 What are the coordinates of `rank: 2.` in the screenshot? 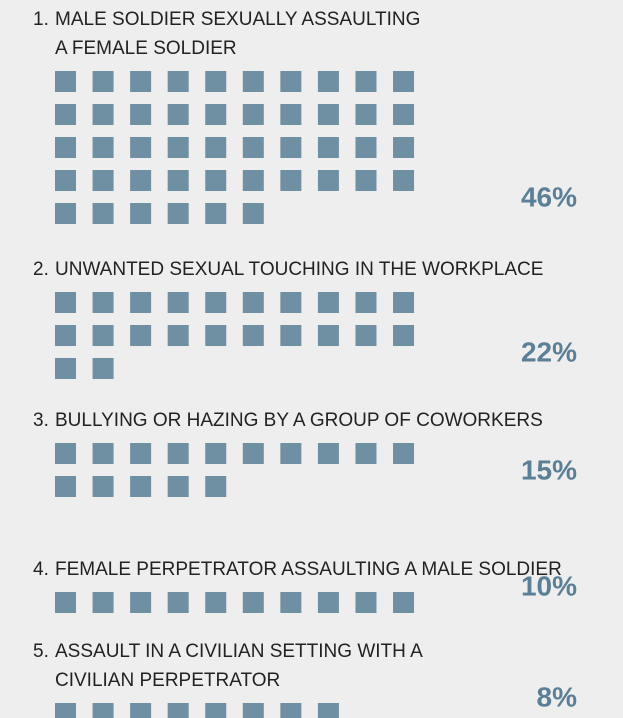 It's located at (41, 269).